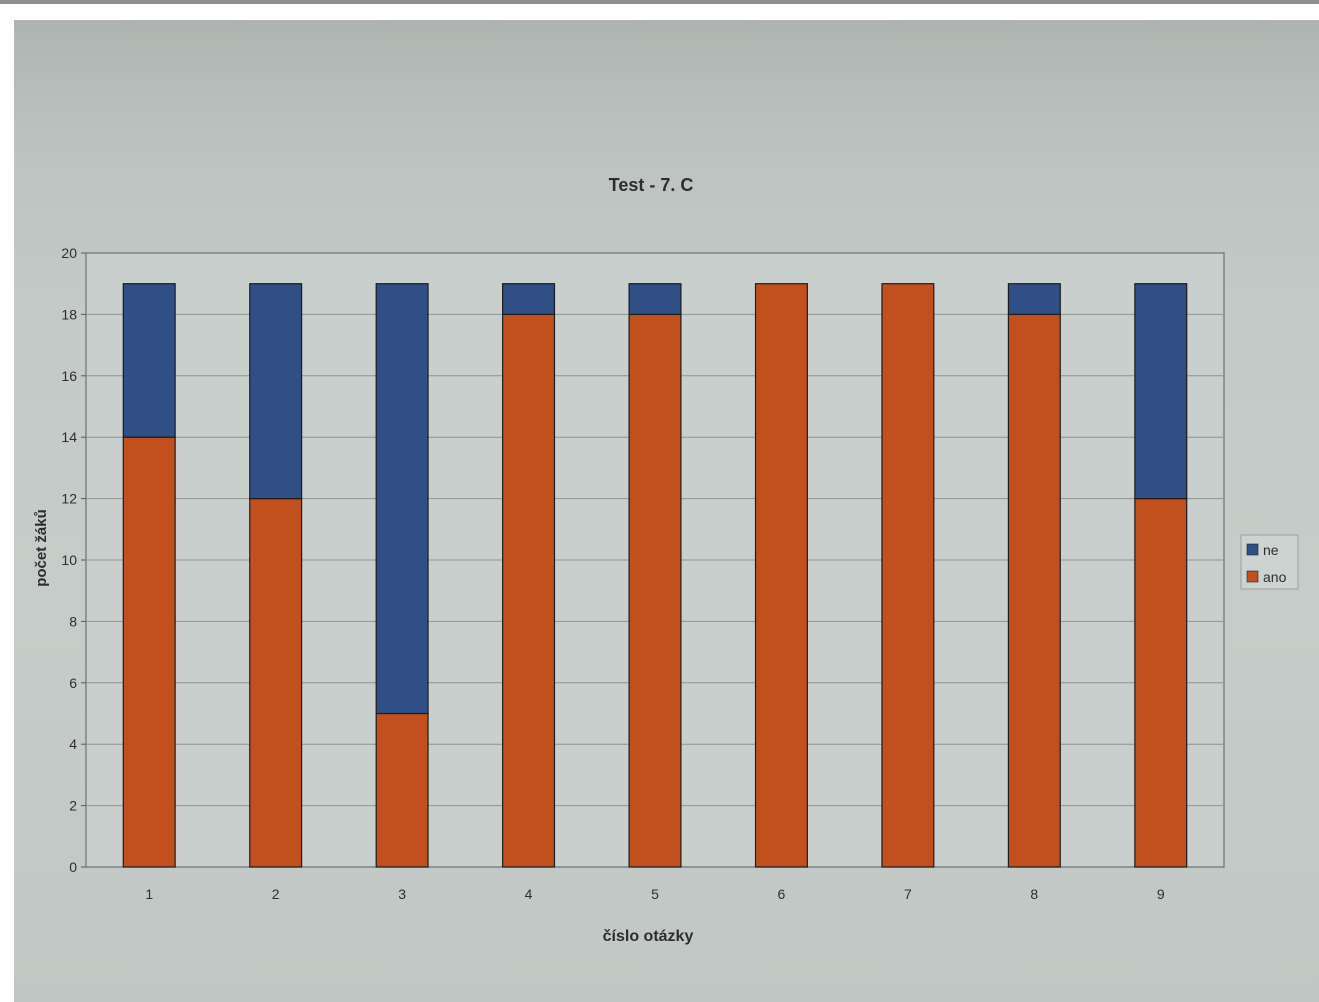 This screenshot has width=1319, height=1002. Describe the element at coordinates (69, 253) in the screenshot. I see `y-tick-label: 20` at that location.